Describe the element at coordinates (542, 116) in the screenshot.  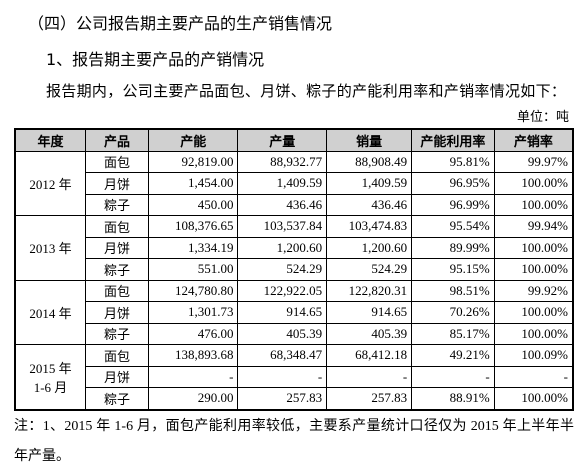
I see `unit: 单位：吨` at that location.